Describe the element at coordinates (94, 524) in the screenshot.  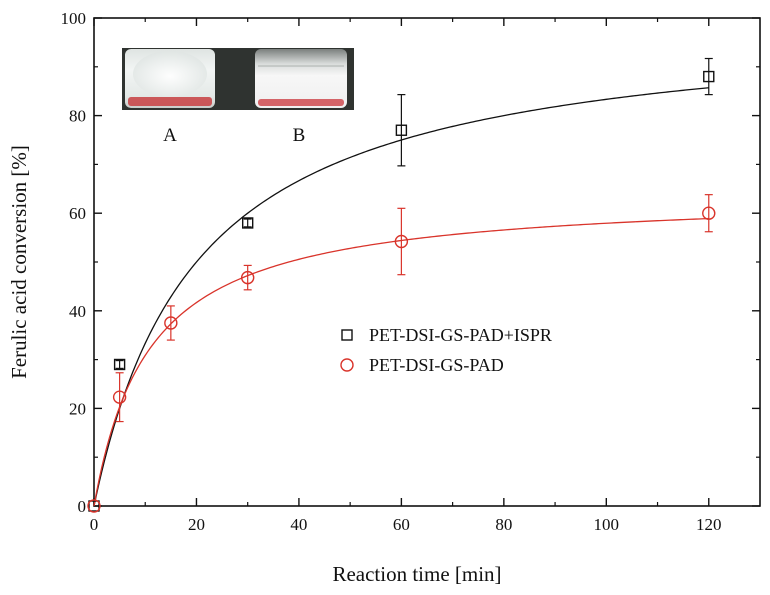
I see `x-tick-label: 0` at that location.